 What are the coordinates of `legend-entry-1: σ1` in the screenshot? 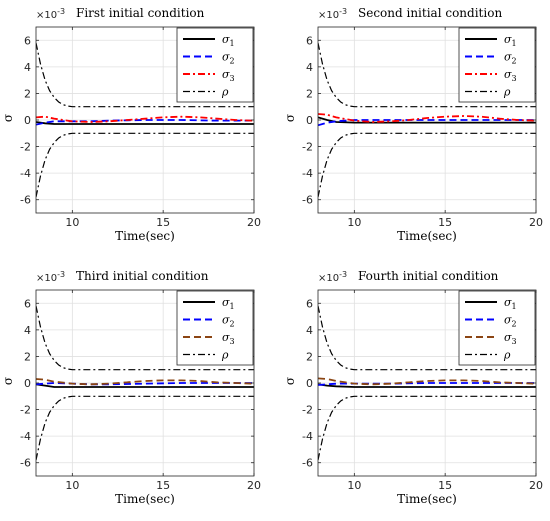 It's located at (228, 40).